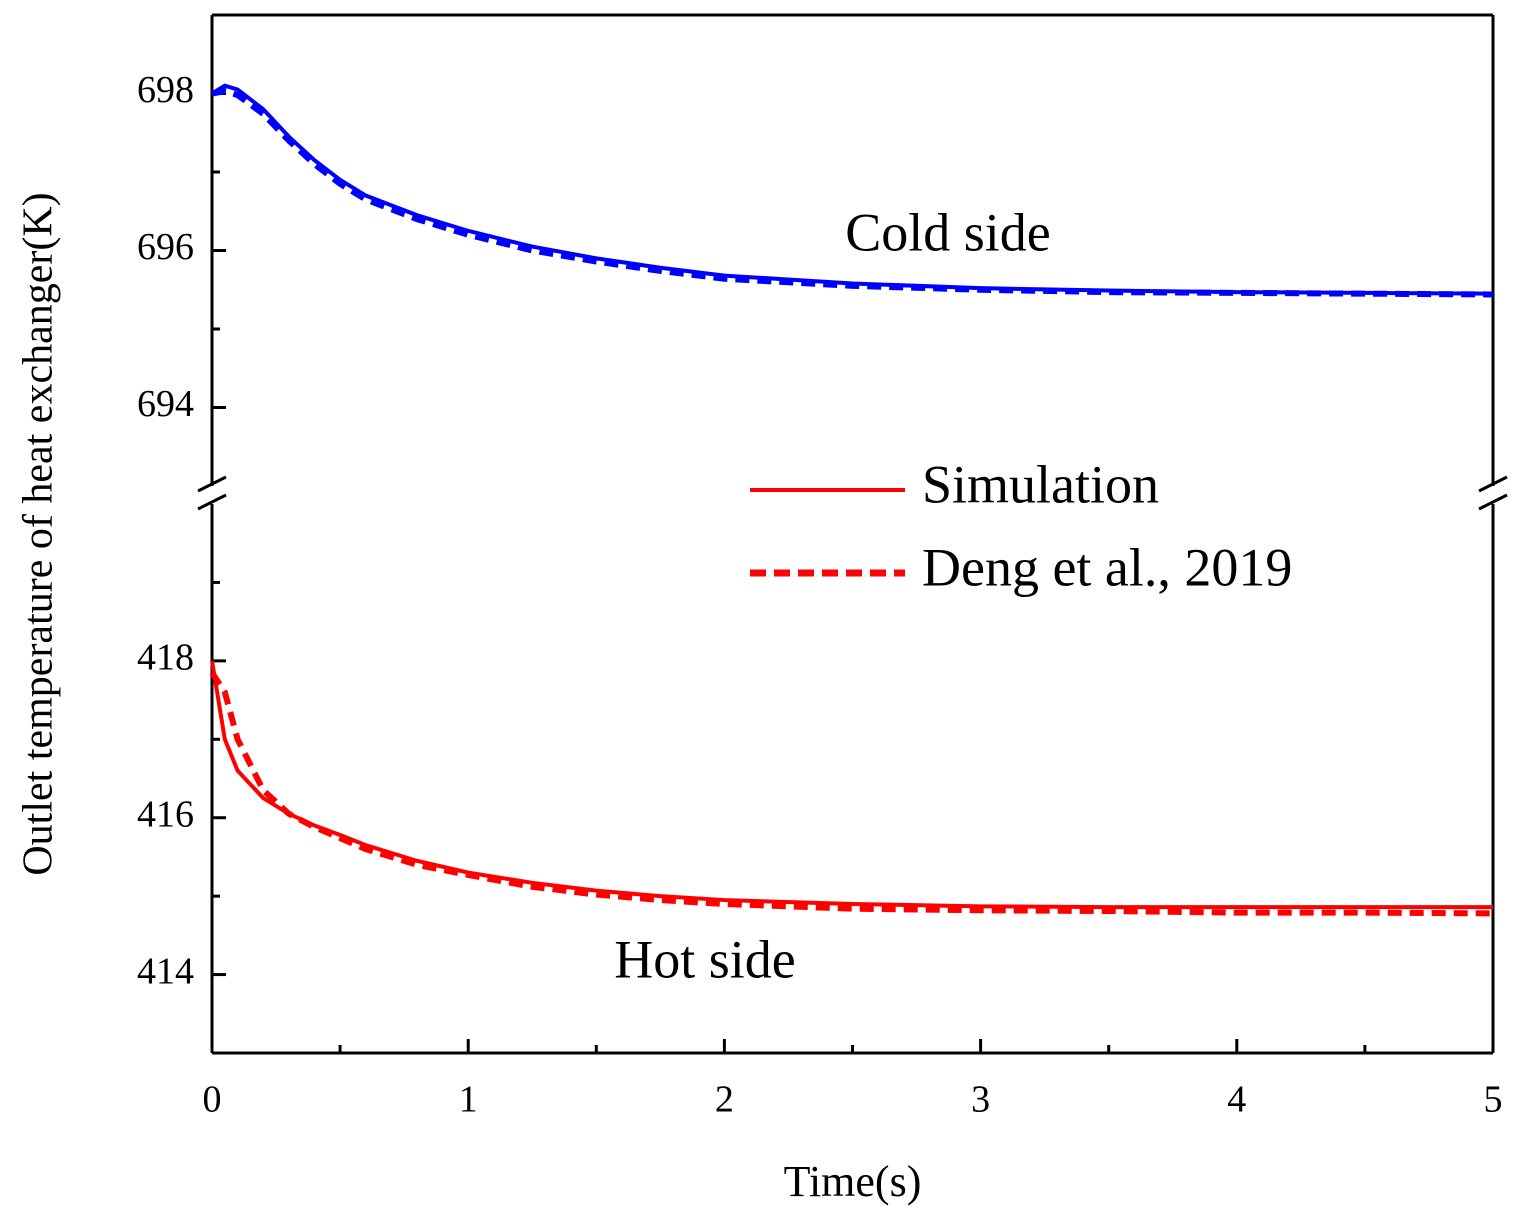  I want to click on legend-label: Deng et al., 2019, so click(1107, 567).